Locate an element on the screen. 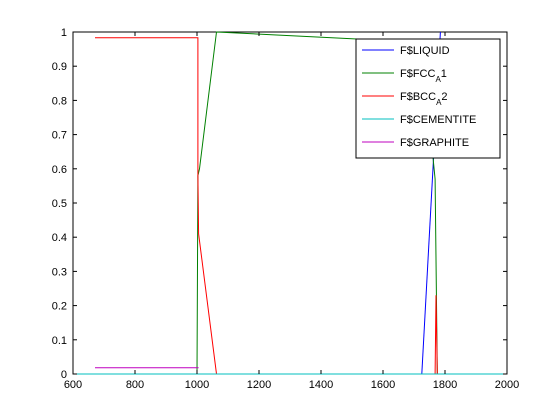  y-tick-label: 0.8 is located at coordinates (59, 101).